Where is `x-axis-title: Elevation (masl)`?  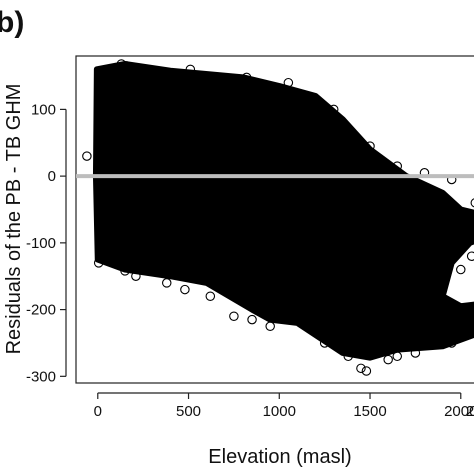
x-axis-title: Elevation (masl) is located at coordinates (279, 457).